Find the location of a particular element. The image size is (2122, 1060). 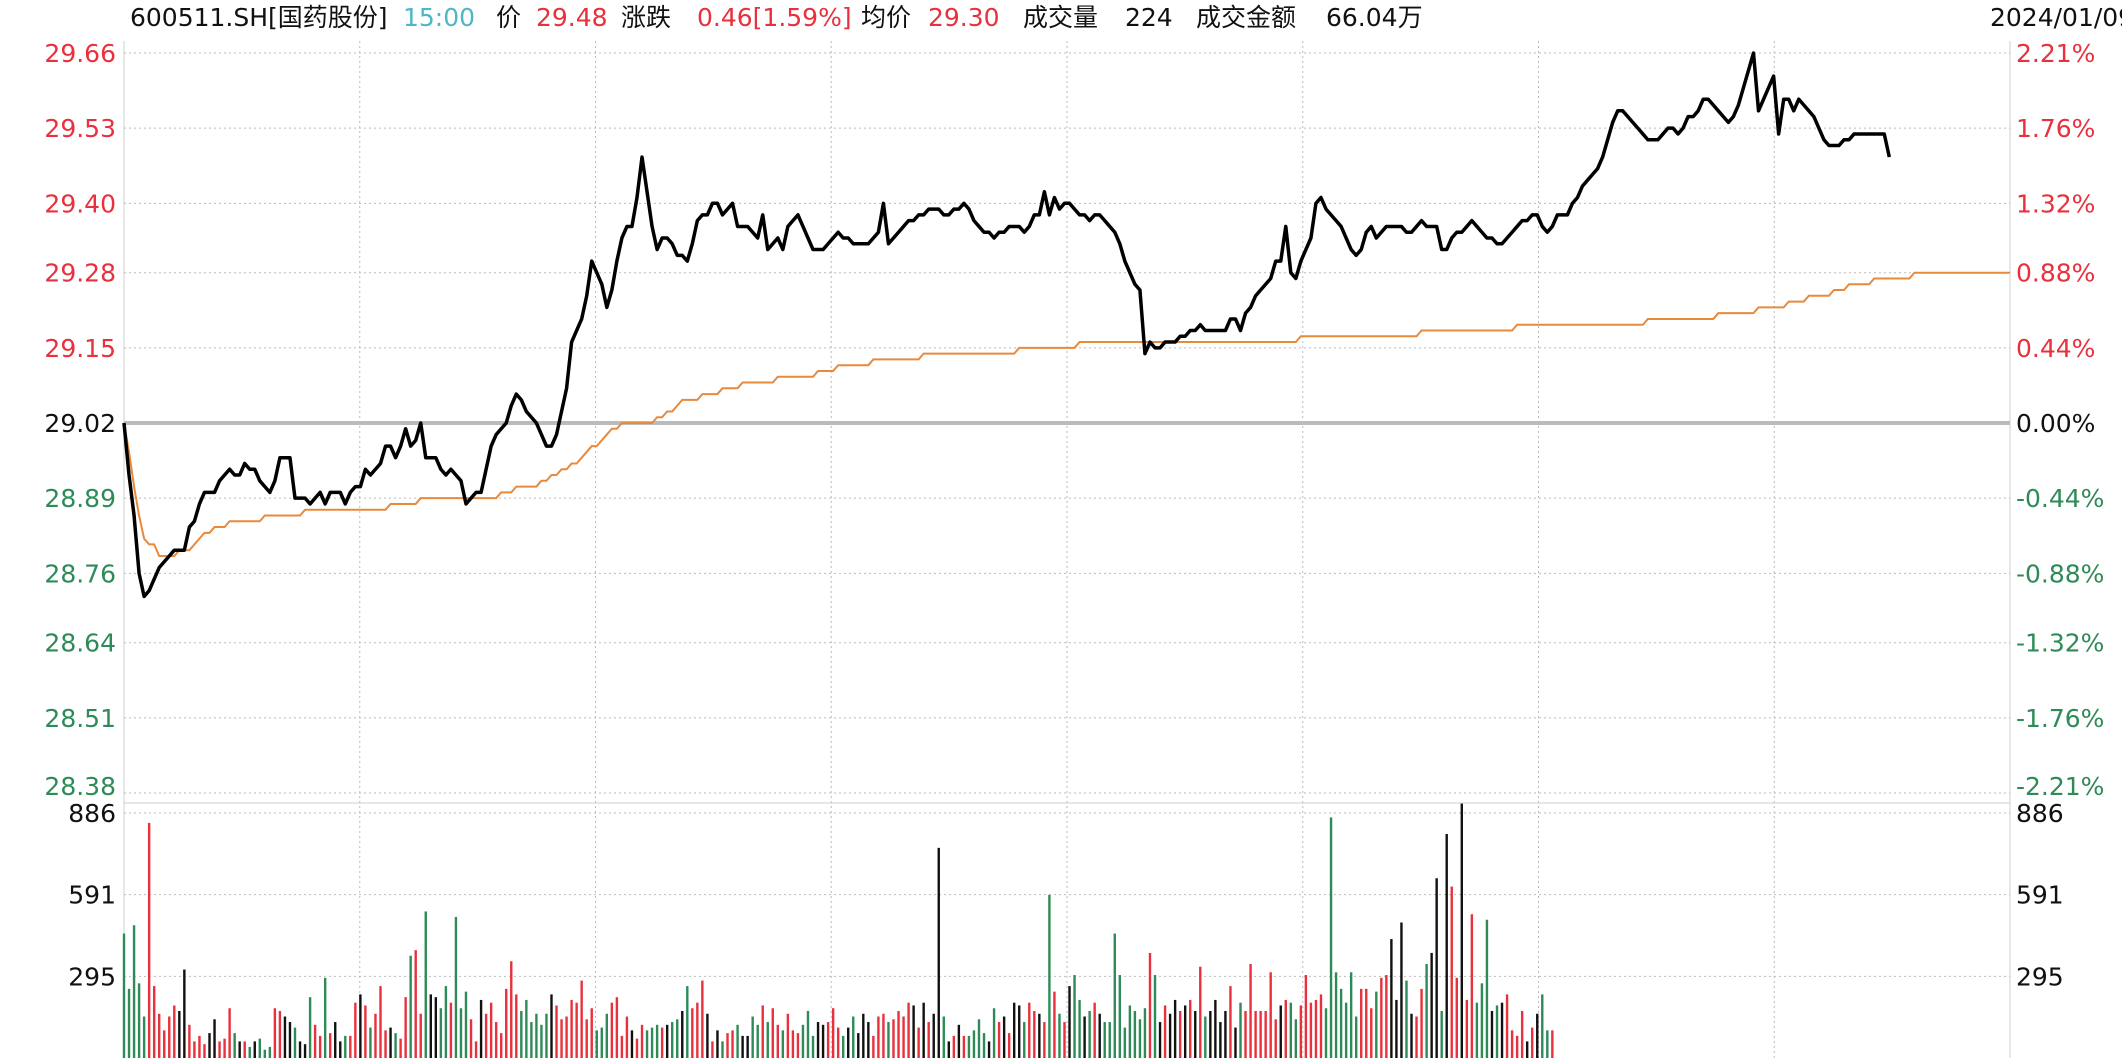

price-label: 价 is located at coordinates (509, 17).